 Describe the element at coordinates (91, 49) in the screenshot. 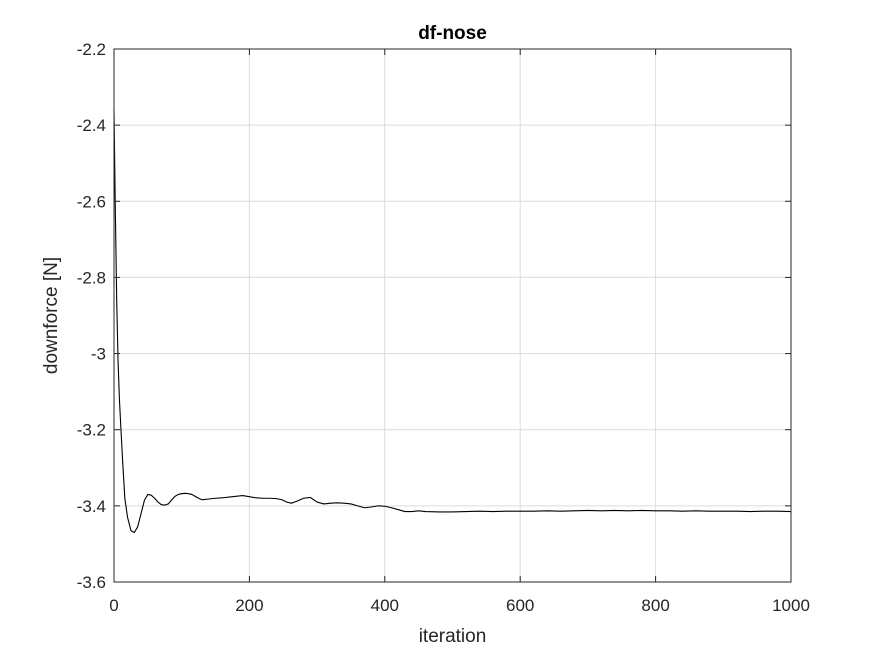

I see `y-tick-label: -2.2` at that location.